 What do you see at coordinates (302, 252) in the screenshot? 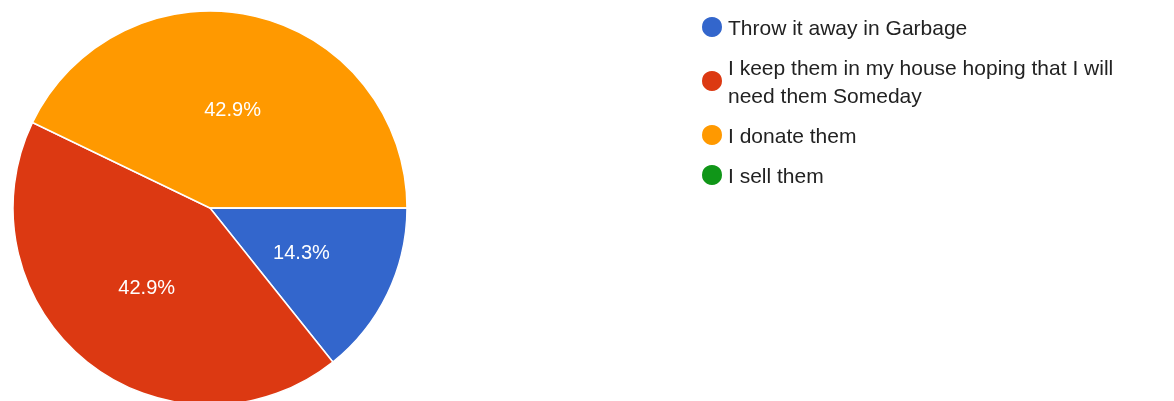
I see `data-label: 14.3%` at bounding box center [302, 252].